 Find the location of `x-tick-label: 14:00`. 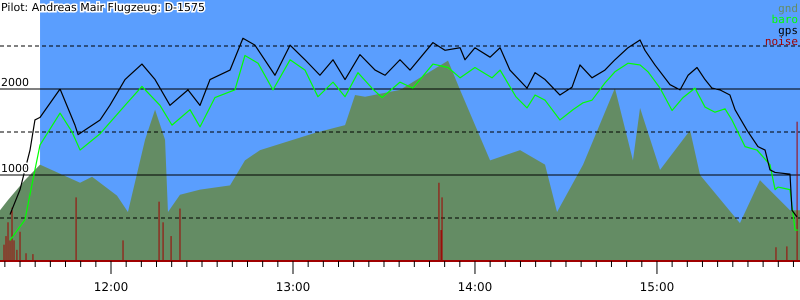

x-tick-label: 14:00 is located at coordinates (475, 287).